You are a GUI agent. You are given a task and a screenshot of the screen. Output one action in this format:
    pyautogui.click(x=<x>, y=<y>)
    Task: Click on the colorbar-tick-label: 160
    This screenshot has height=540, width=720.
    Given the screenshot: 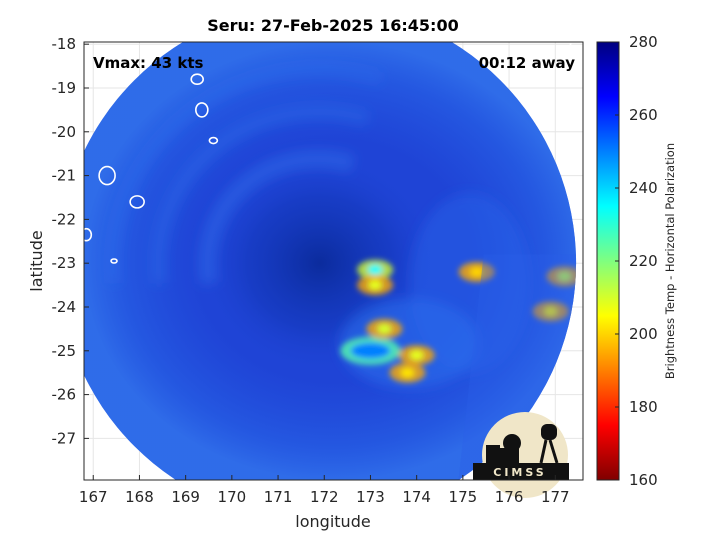 What is the action you would take?
    pyautogui.click(x=643, y=480)
    